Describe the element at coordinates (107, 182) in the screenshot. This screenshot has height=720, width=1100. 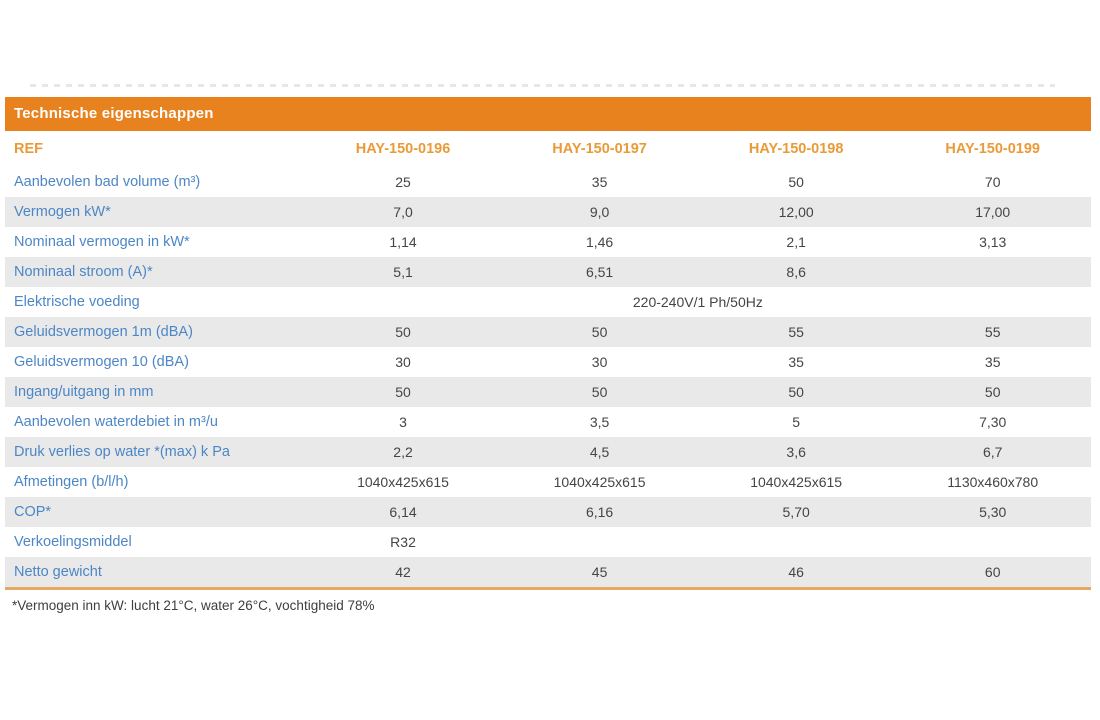
I see `row-label: Aanbevolen bad volume (m³)` at that location.